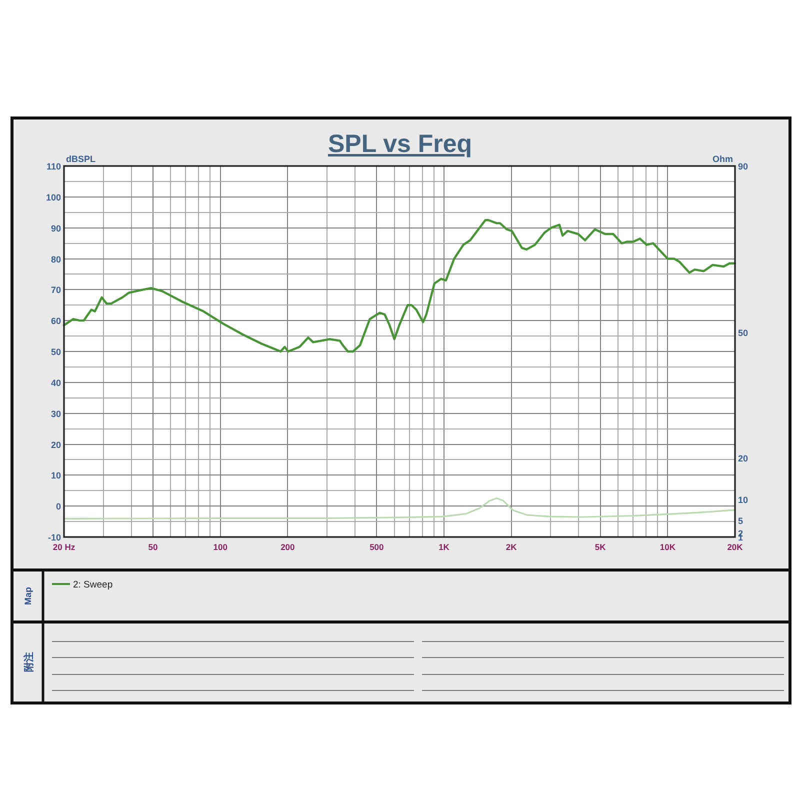 This screenshot has height=800, width=800. Describe the element at coordinates (55, 475) in the screenshot. I see `y-tick-label: 10` at that location.